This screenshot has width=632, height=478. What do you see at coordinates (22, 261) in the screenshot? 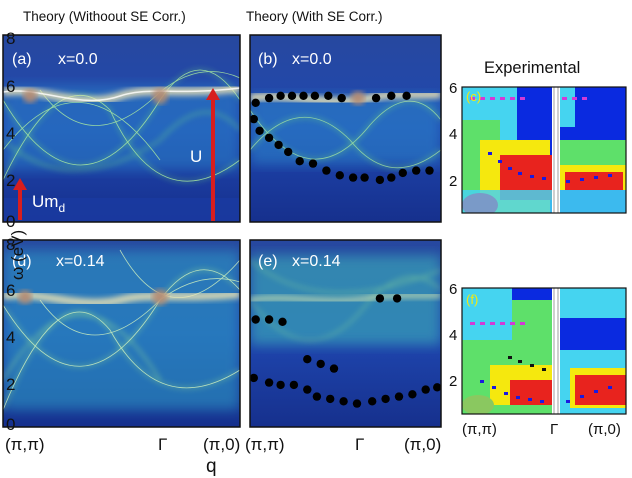
I see `panel-d-tag: (d)` at bounding box center [22, 261].